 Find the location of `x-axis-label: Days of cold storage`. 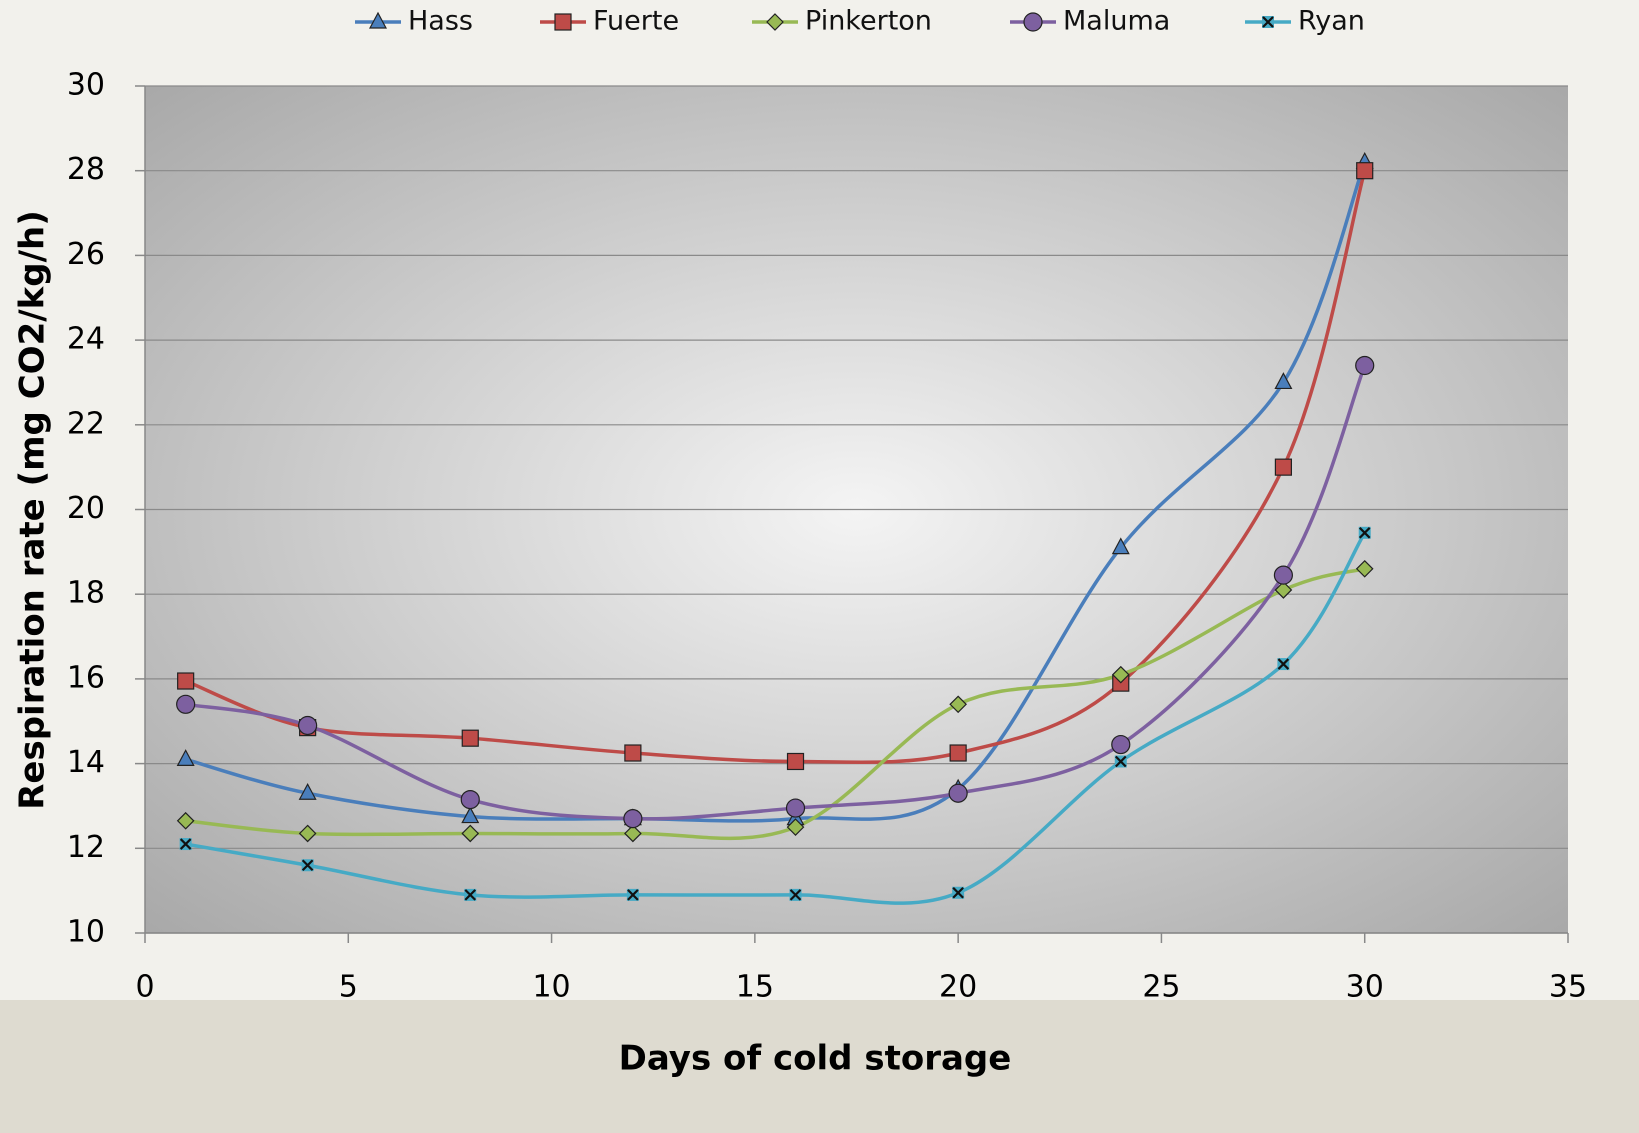

x-axis-label: Days of cold storage is located at coordinates (815, 1059).